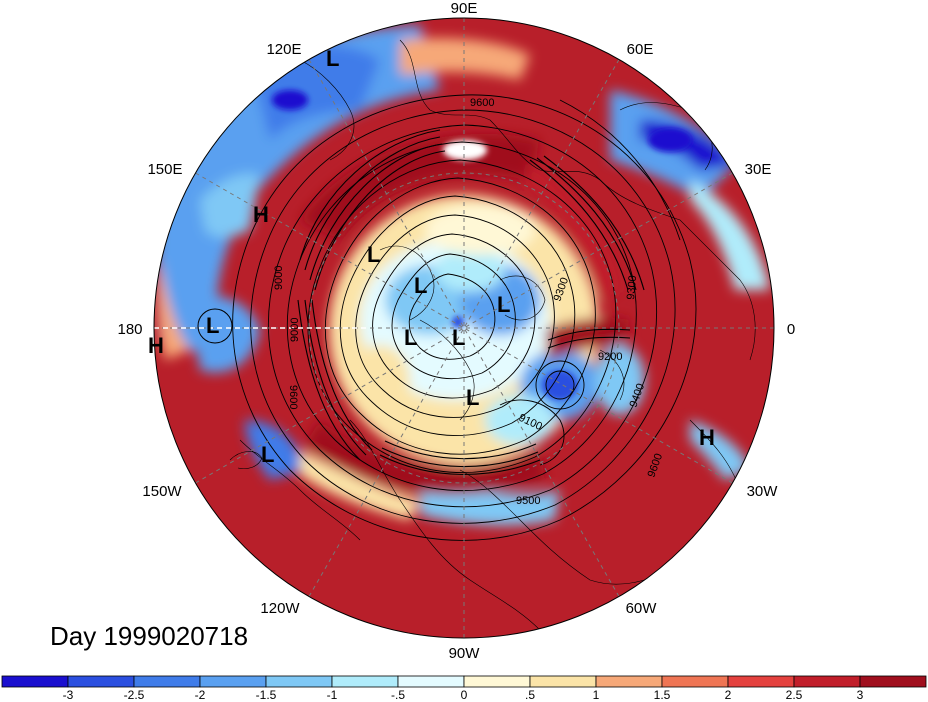 This screenshot has width=928, height=702. Describe the element at coordinates (280, 608) in the screenshot. I see `lon-label-120w: 120W` at that location.